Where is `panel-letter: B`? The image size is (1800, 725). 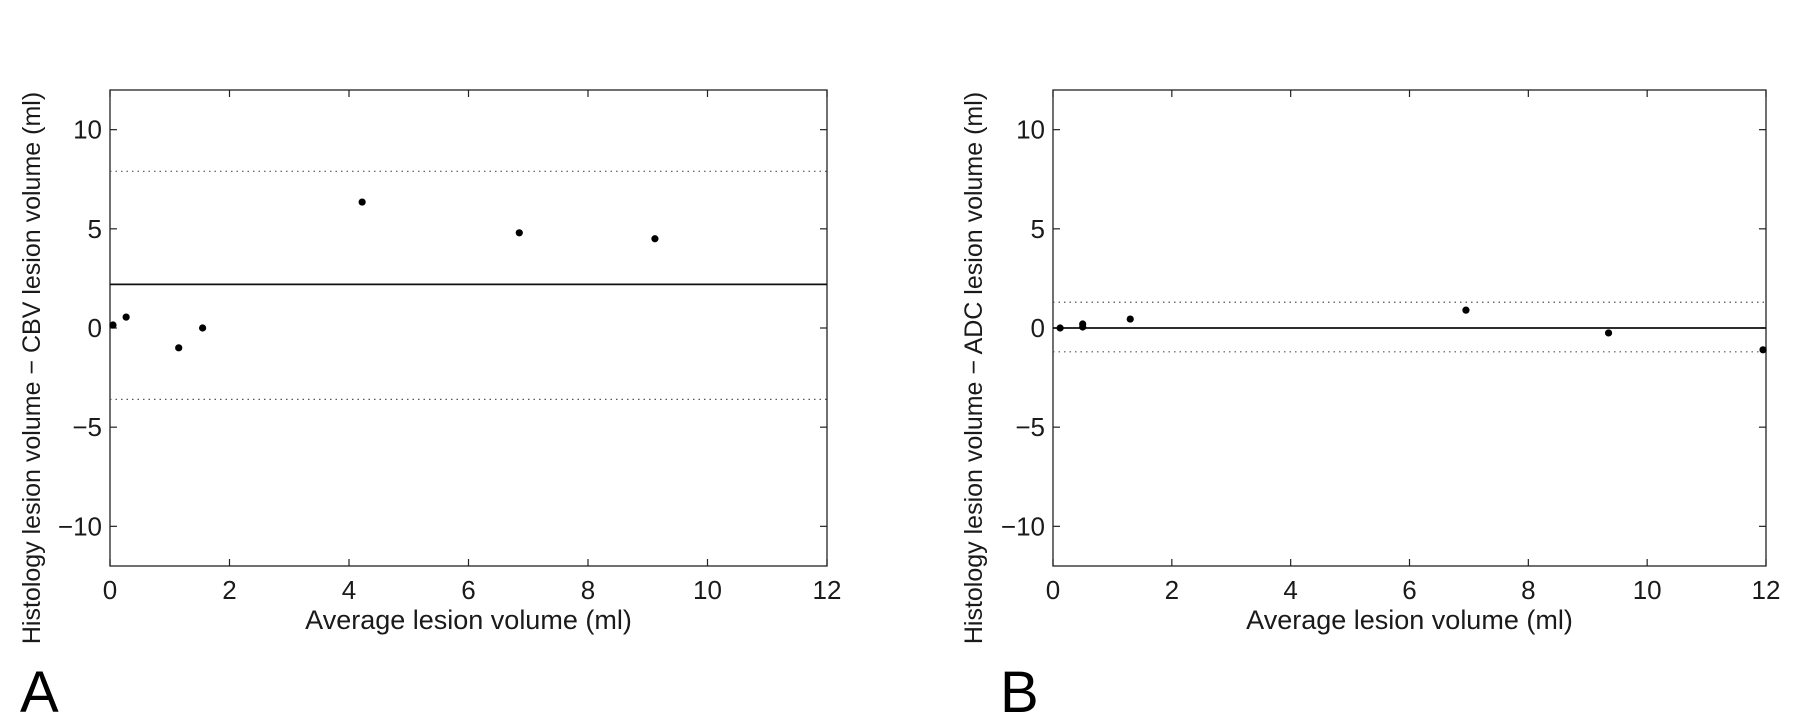 panel-letter: B is located at coordinates (1019, 692).